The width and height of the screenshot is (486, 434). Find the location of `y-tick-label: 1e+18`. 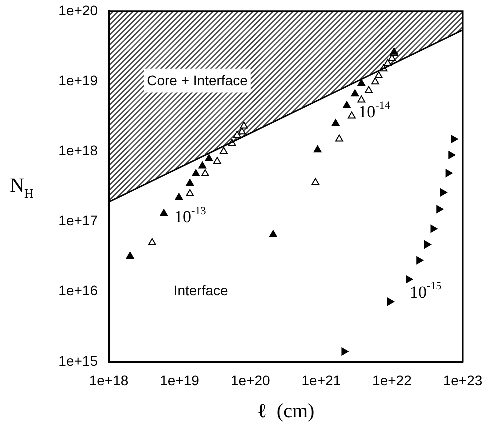

y-tick-label: 1e+18 is located at coordinates (78, 150).